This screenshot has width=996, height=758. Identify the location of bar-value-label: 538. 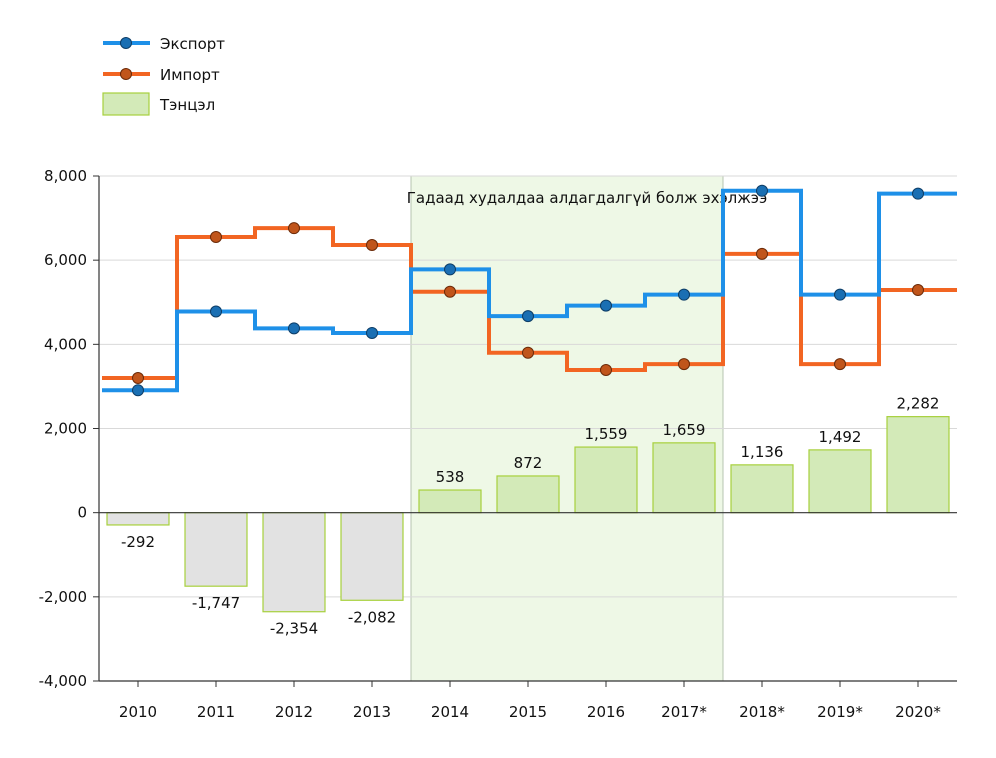
(450, 477).